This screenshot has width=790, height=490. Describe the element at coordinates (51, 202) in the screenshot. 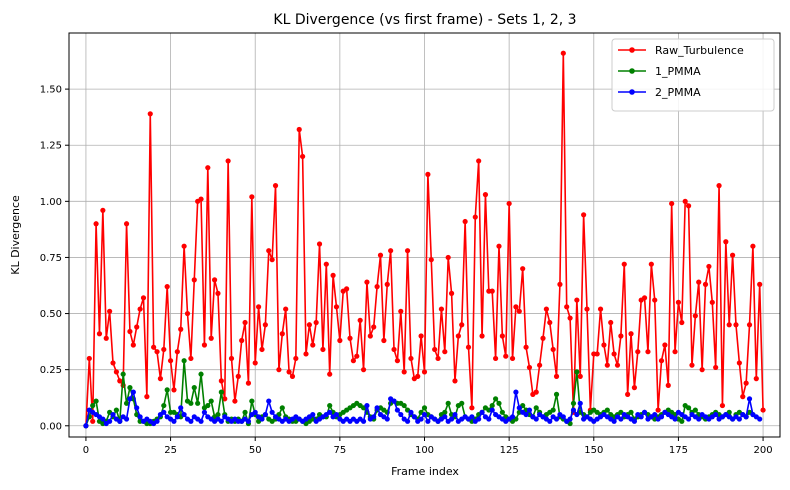

I see `y-tick-label: 1.00` at that location.